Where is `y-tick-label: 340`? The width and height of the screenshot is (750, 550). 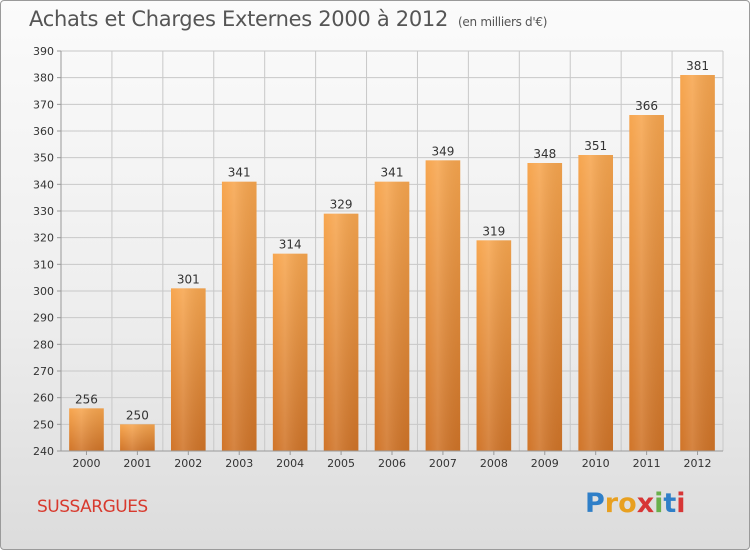 y-tick-label: 340 is located at coordinates (43, 184).